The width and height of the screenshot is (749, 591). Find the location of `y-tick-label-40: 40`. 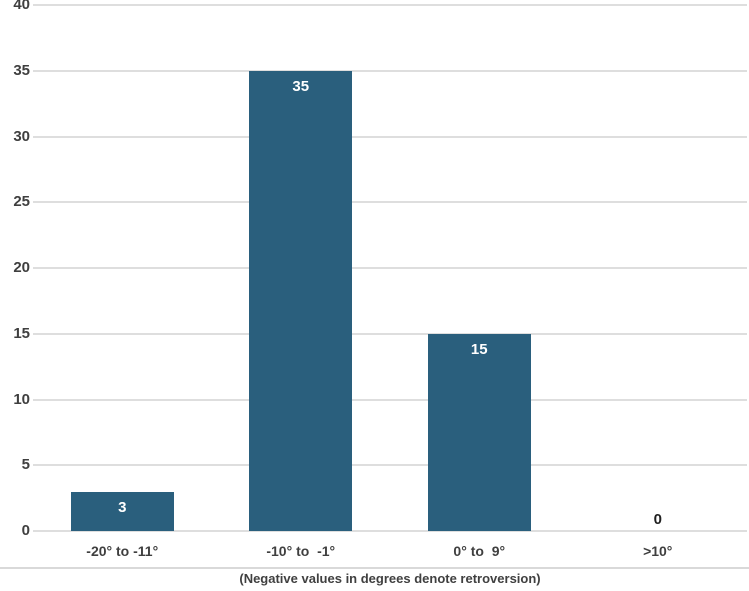

y-tick-label-40: 40 is located at coordinates (21, 6).